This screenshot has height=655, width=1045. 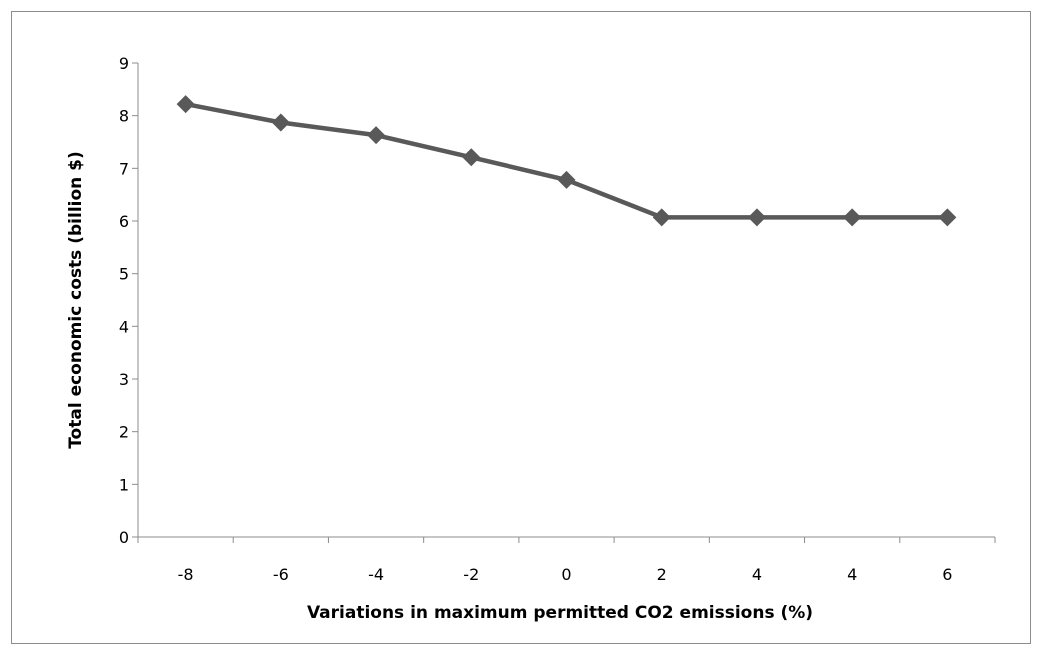 What do you see at coordinates (471, 574) in the screenshot?
I see `x-tick-label: -2` at bounding box center [471, 574].